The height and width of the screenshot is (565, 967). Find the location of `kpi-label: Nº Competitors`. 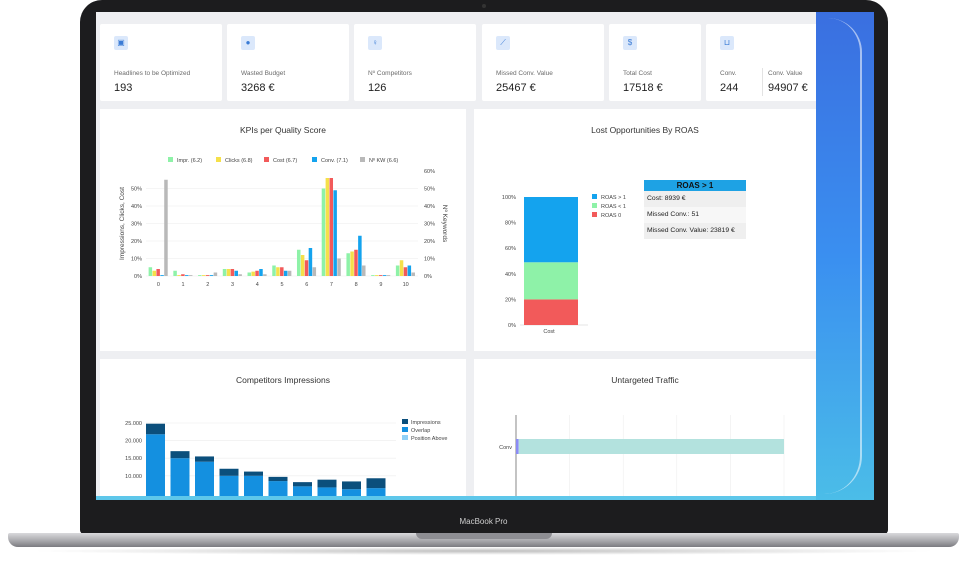

kpi-label: Nº Competitors is located at coordinates (390, 73).